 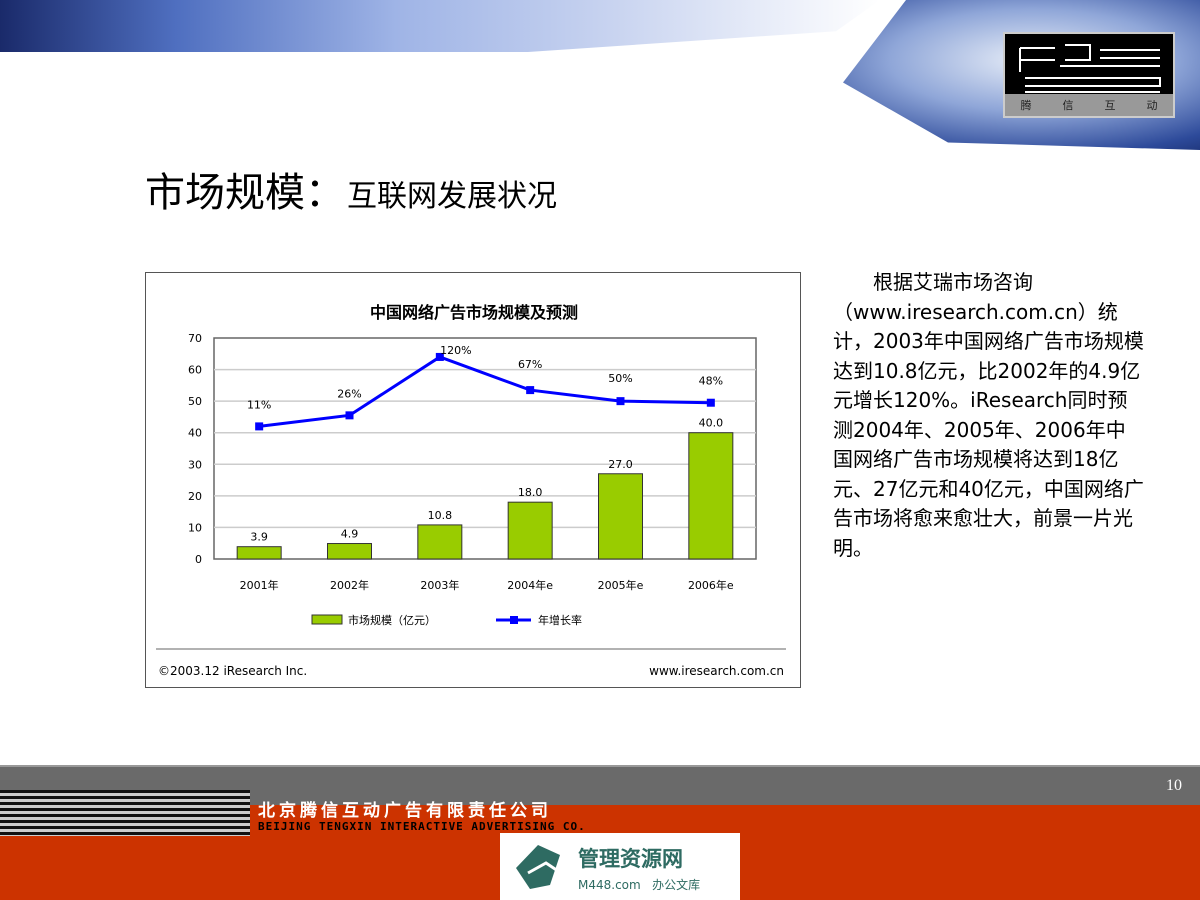 What do you see at coordinates (327, 619) in the screenshot?
I see `legend-bar-swatch` at bounding box center [327, 619].